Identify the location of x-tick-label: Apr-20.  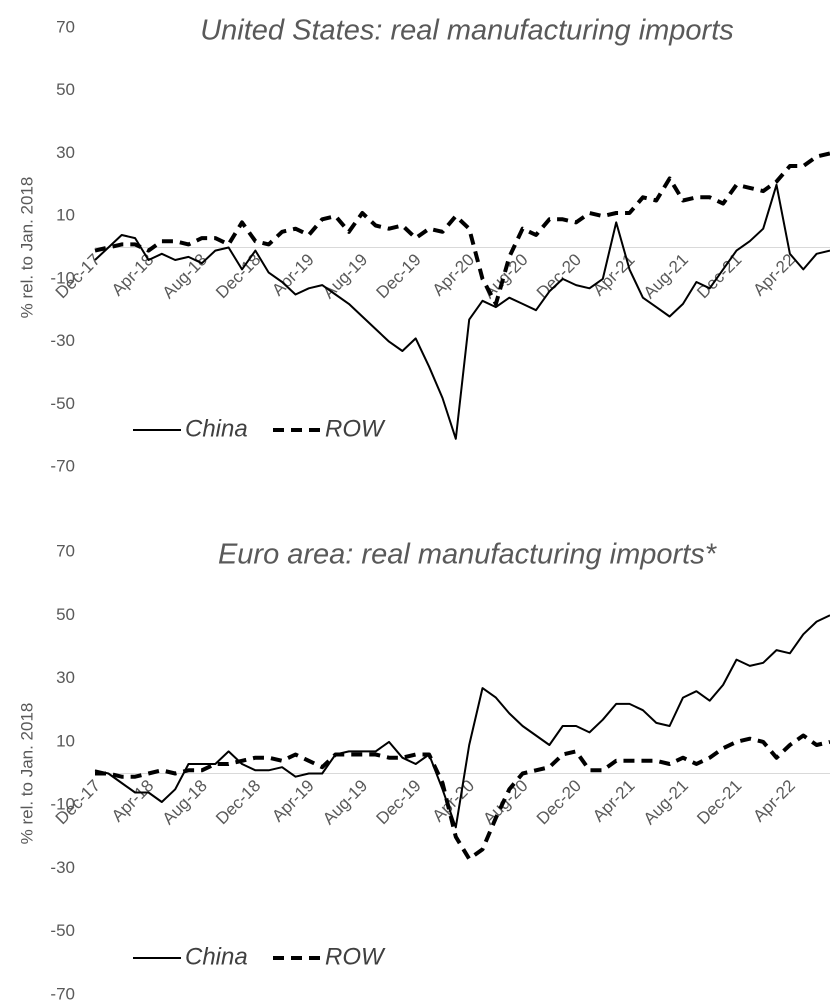
(454, 275).